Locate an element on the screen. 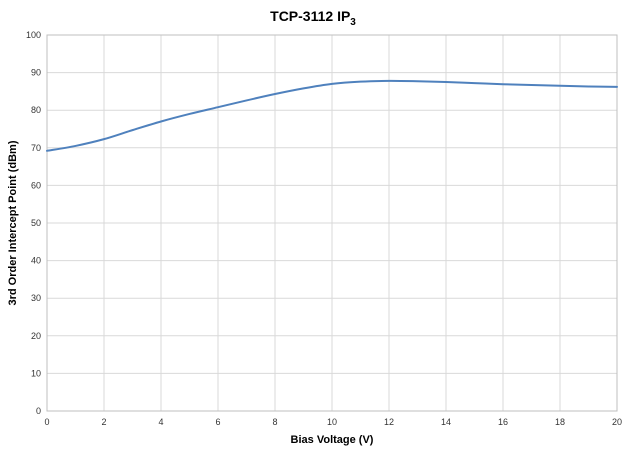 The width and height of the screenshot is (626, 450). x-axis-ticks: 0 2 4 6 8 10 12 14 16 18 20 is located at coordinates (333, 422).